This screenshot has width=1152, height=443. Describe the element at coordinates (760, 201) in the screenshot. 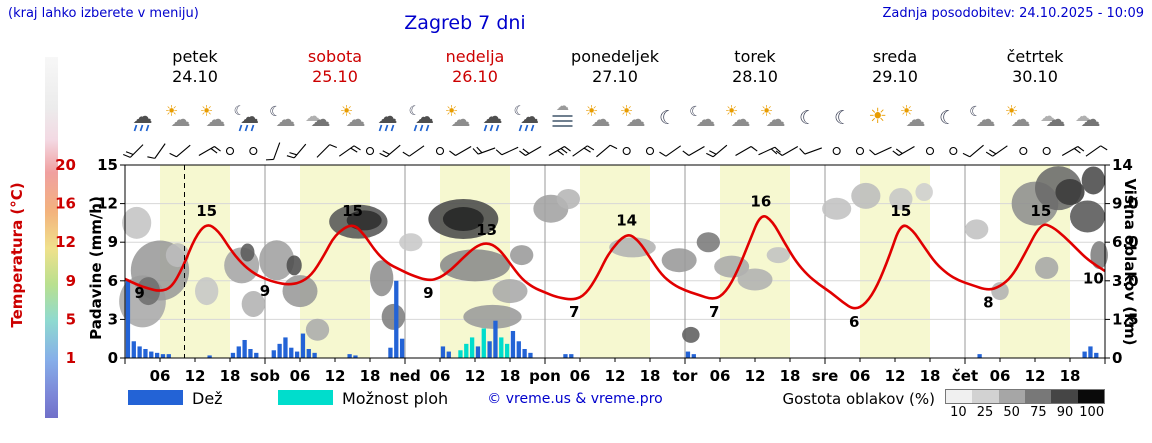

I see `svg-text: 16` at that location.